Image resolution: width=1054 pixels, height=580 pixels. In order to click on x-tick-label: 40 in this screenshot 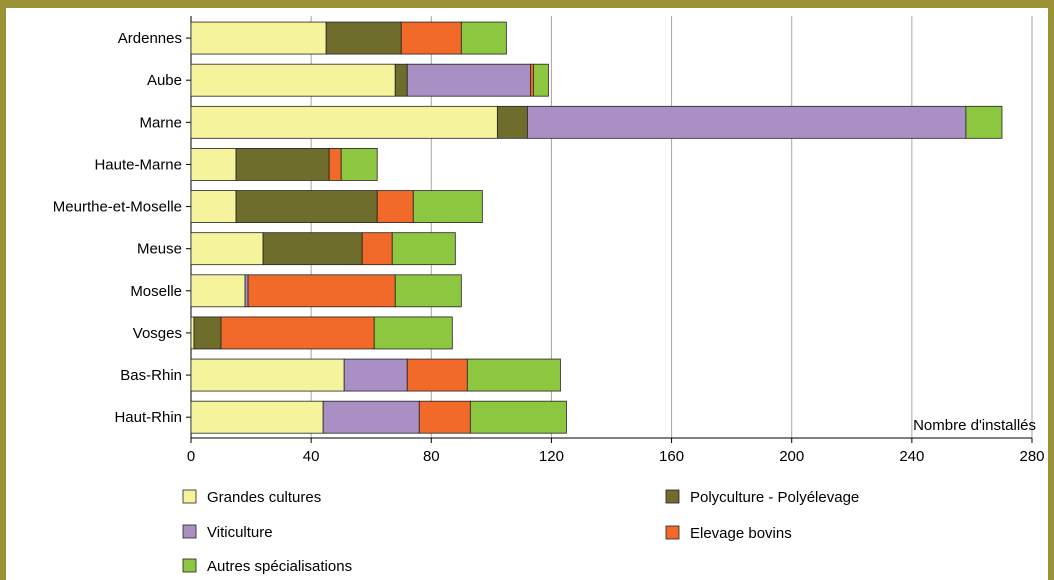, I will do `click(311, 456)`.